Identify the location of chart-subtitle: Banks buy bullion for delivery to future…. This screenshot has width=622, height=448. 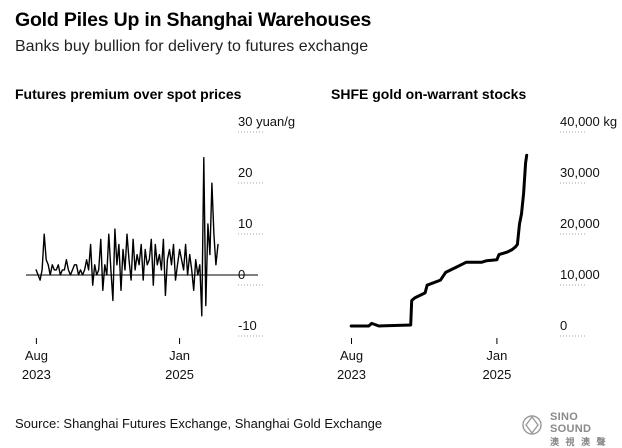
(192, 46).